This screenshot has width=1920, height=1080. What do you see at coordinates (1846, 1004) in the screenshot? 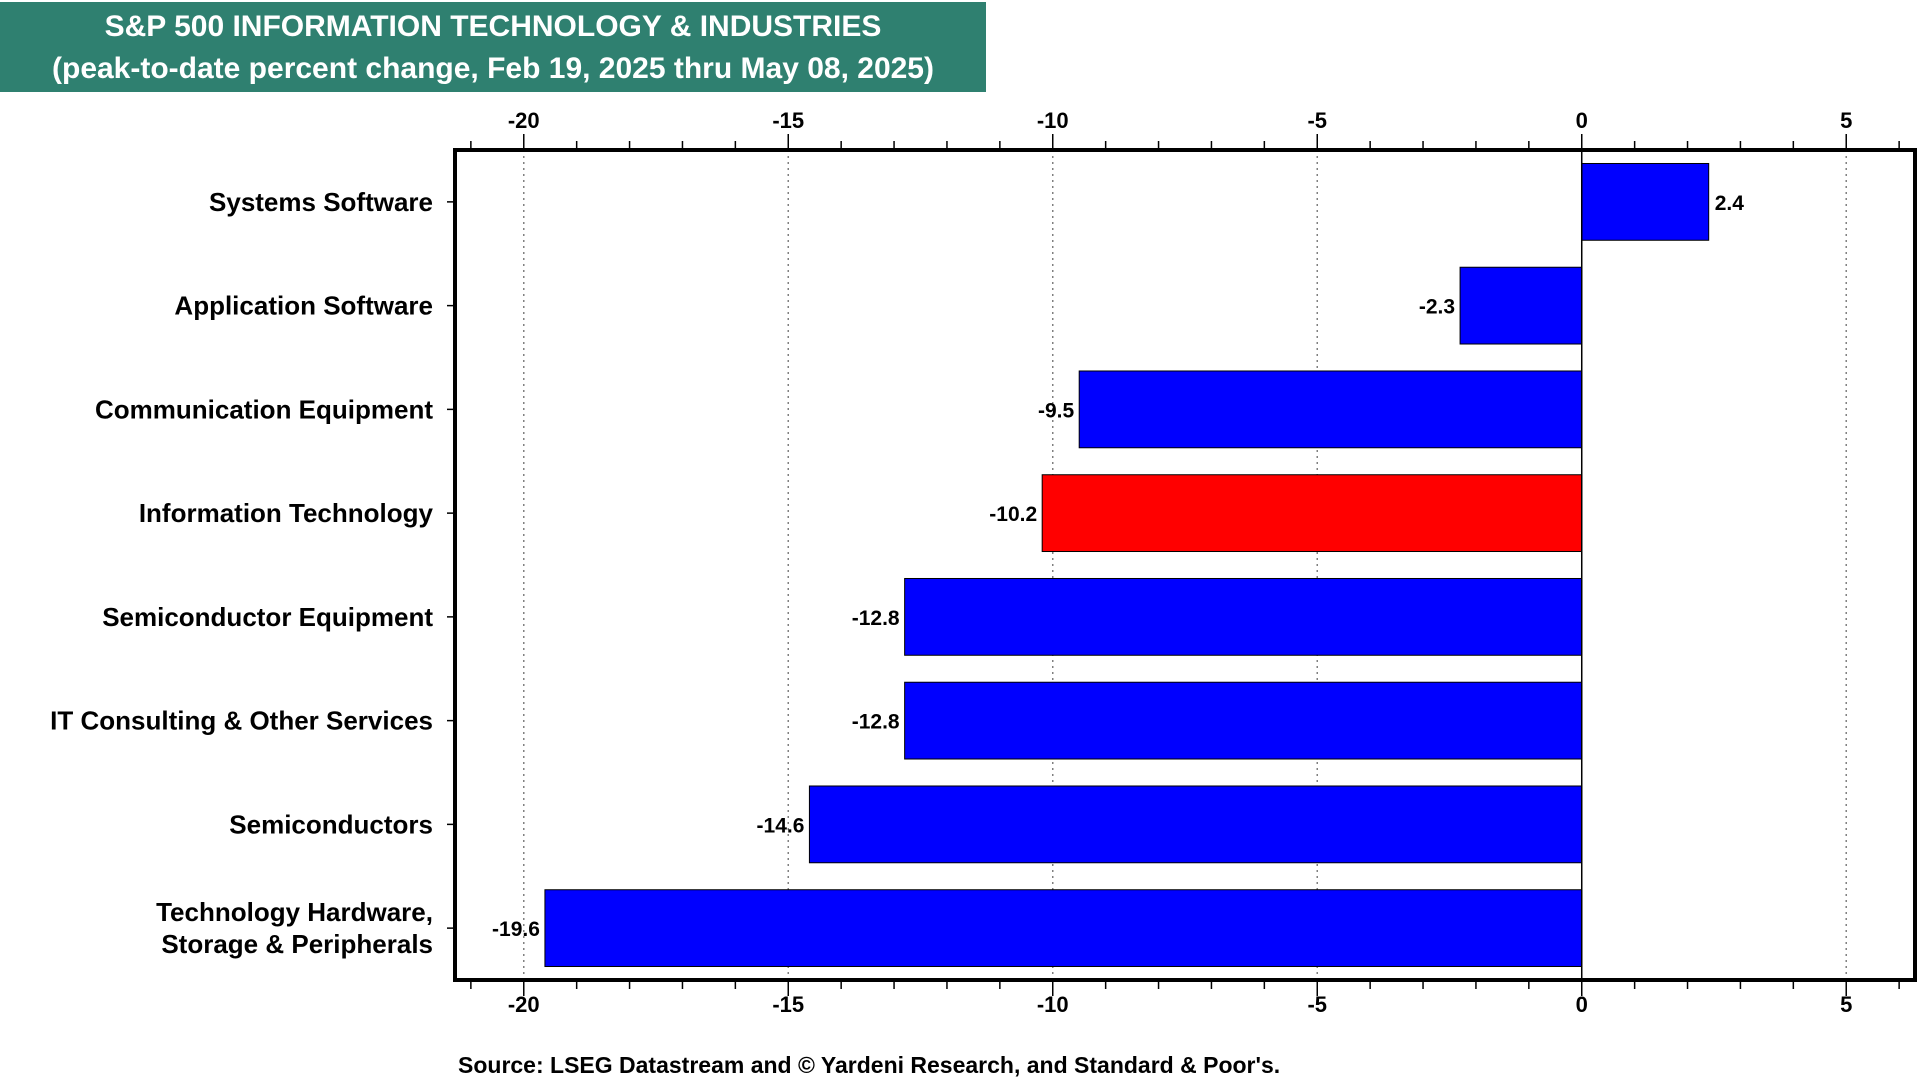
I see `x-tick-label-bottom: 5` at bounding box center [1846, 1004].